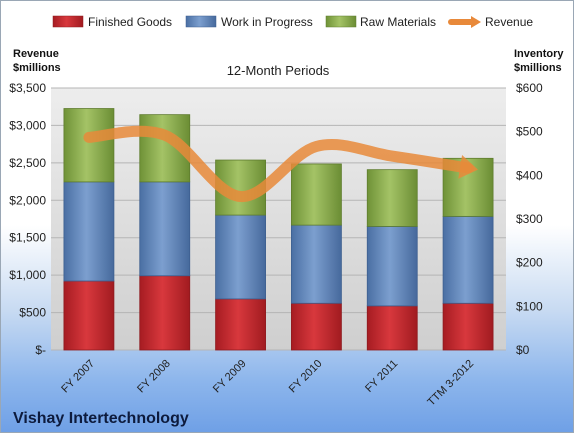 The width and height of the screenshot is (574, 433). What do you see at coordinates (529, 132) in the screenshot?
I see `right-tick-label: $500` at bounding box center [529, 132].